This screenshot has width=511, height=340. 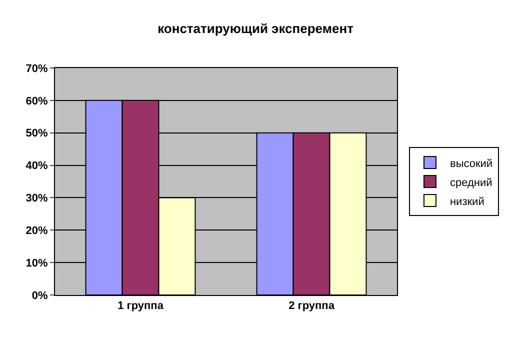 What do you see at coordinates (37, 230) in the screenshot?
I see `y-tick-label: 20%` at bounding box center [37, 230].